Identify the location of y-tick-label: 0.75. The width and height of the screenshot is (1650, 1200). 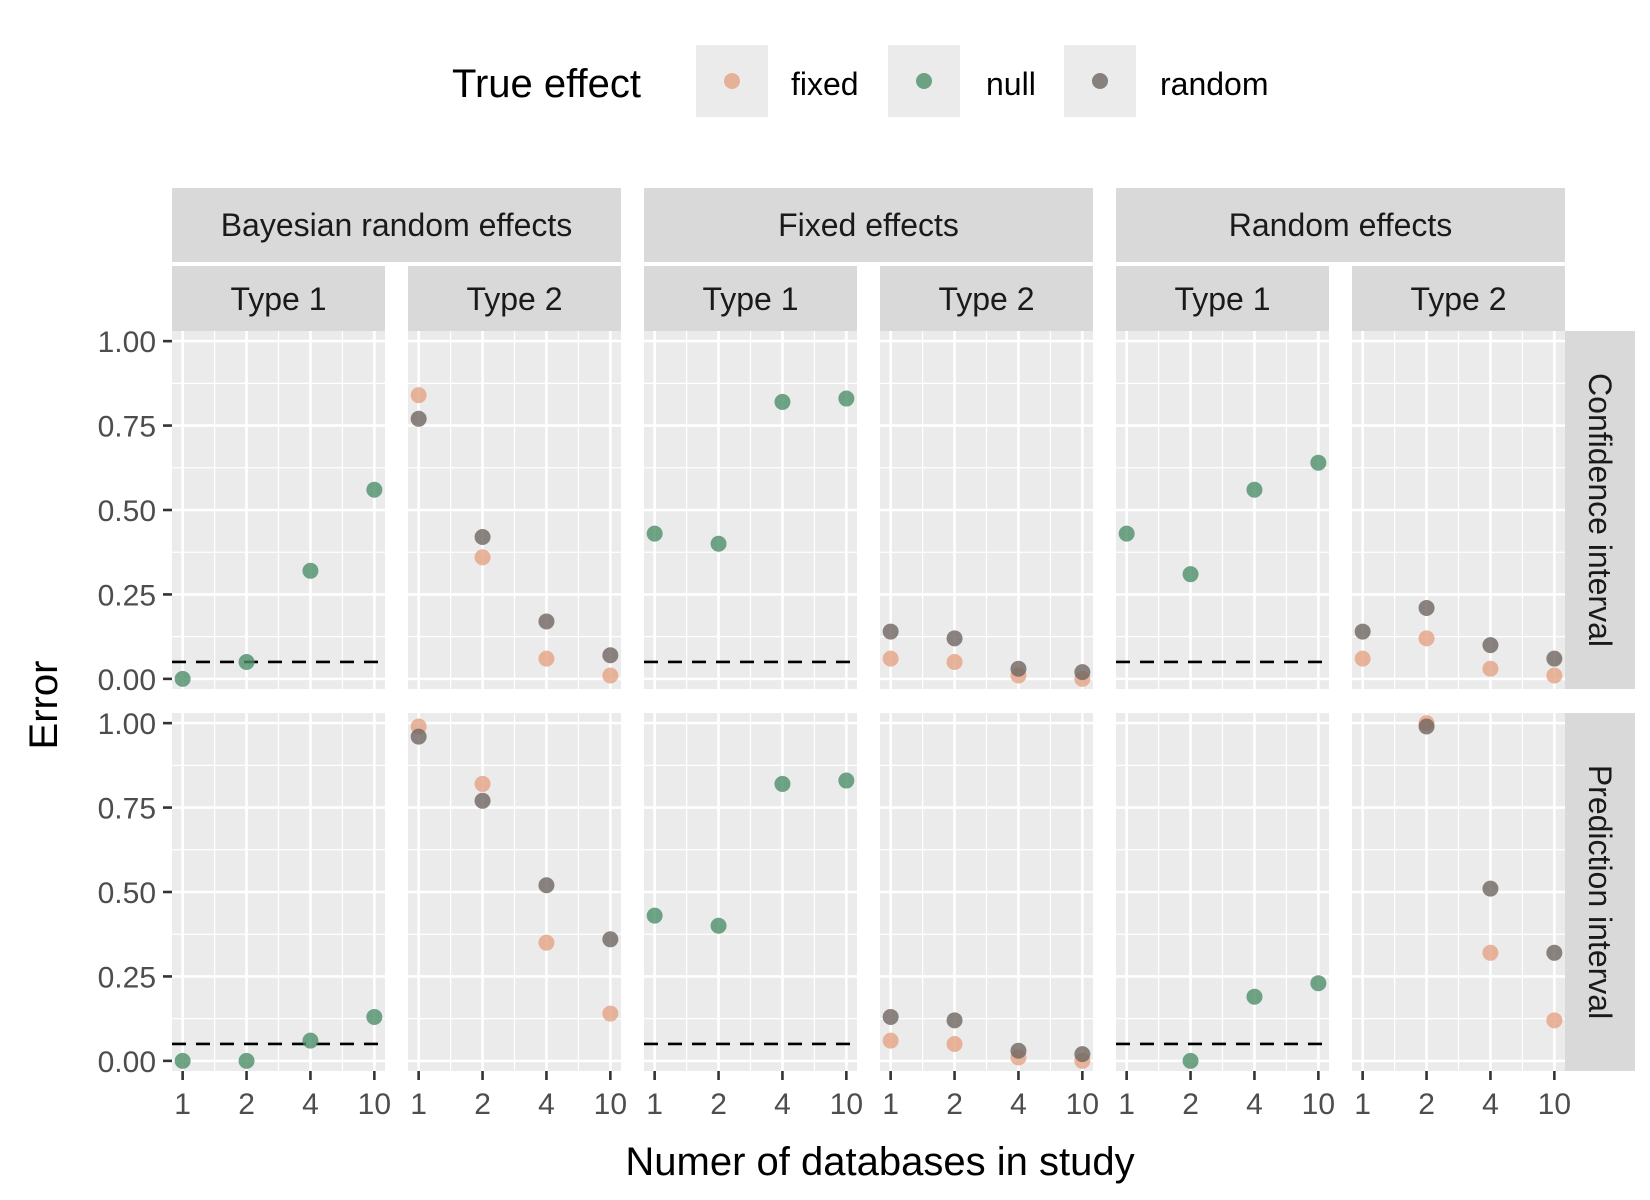
(127, 809).